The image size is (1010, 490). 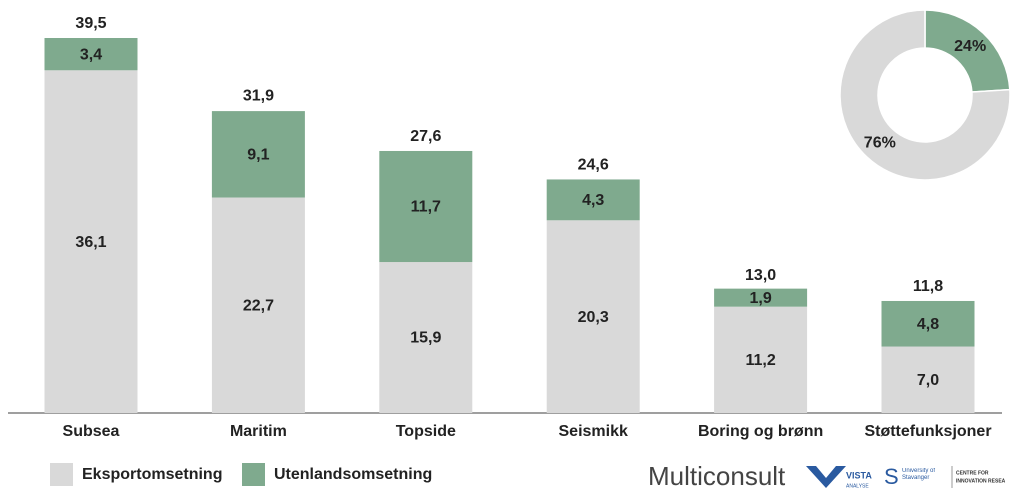 I want to click on value-label: 11,7, so click(x=426, y=207).